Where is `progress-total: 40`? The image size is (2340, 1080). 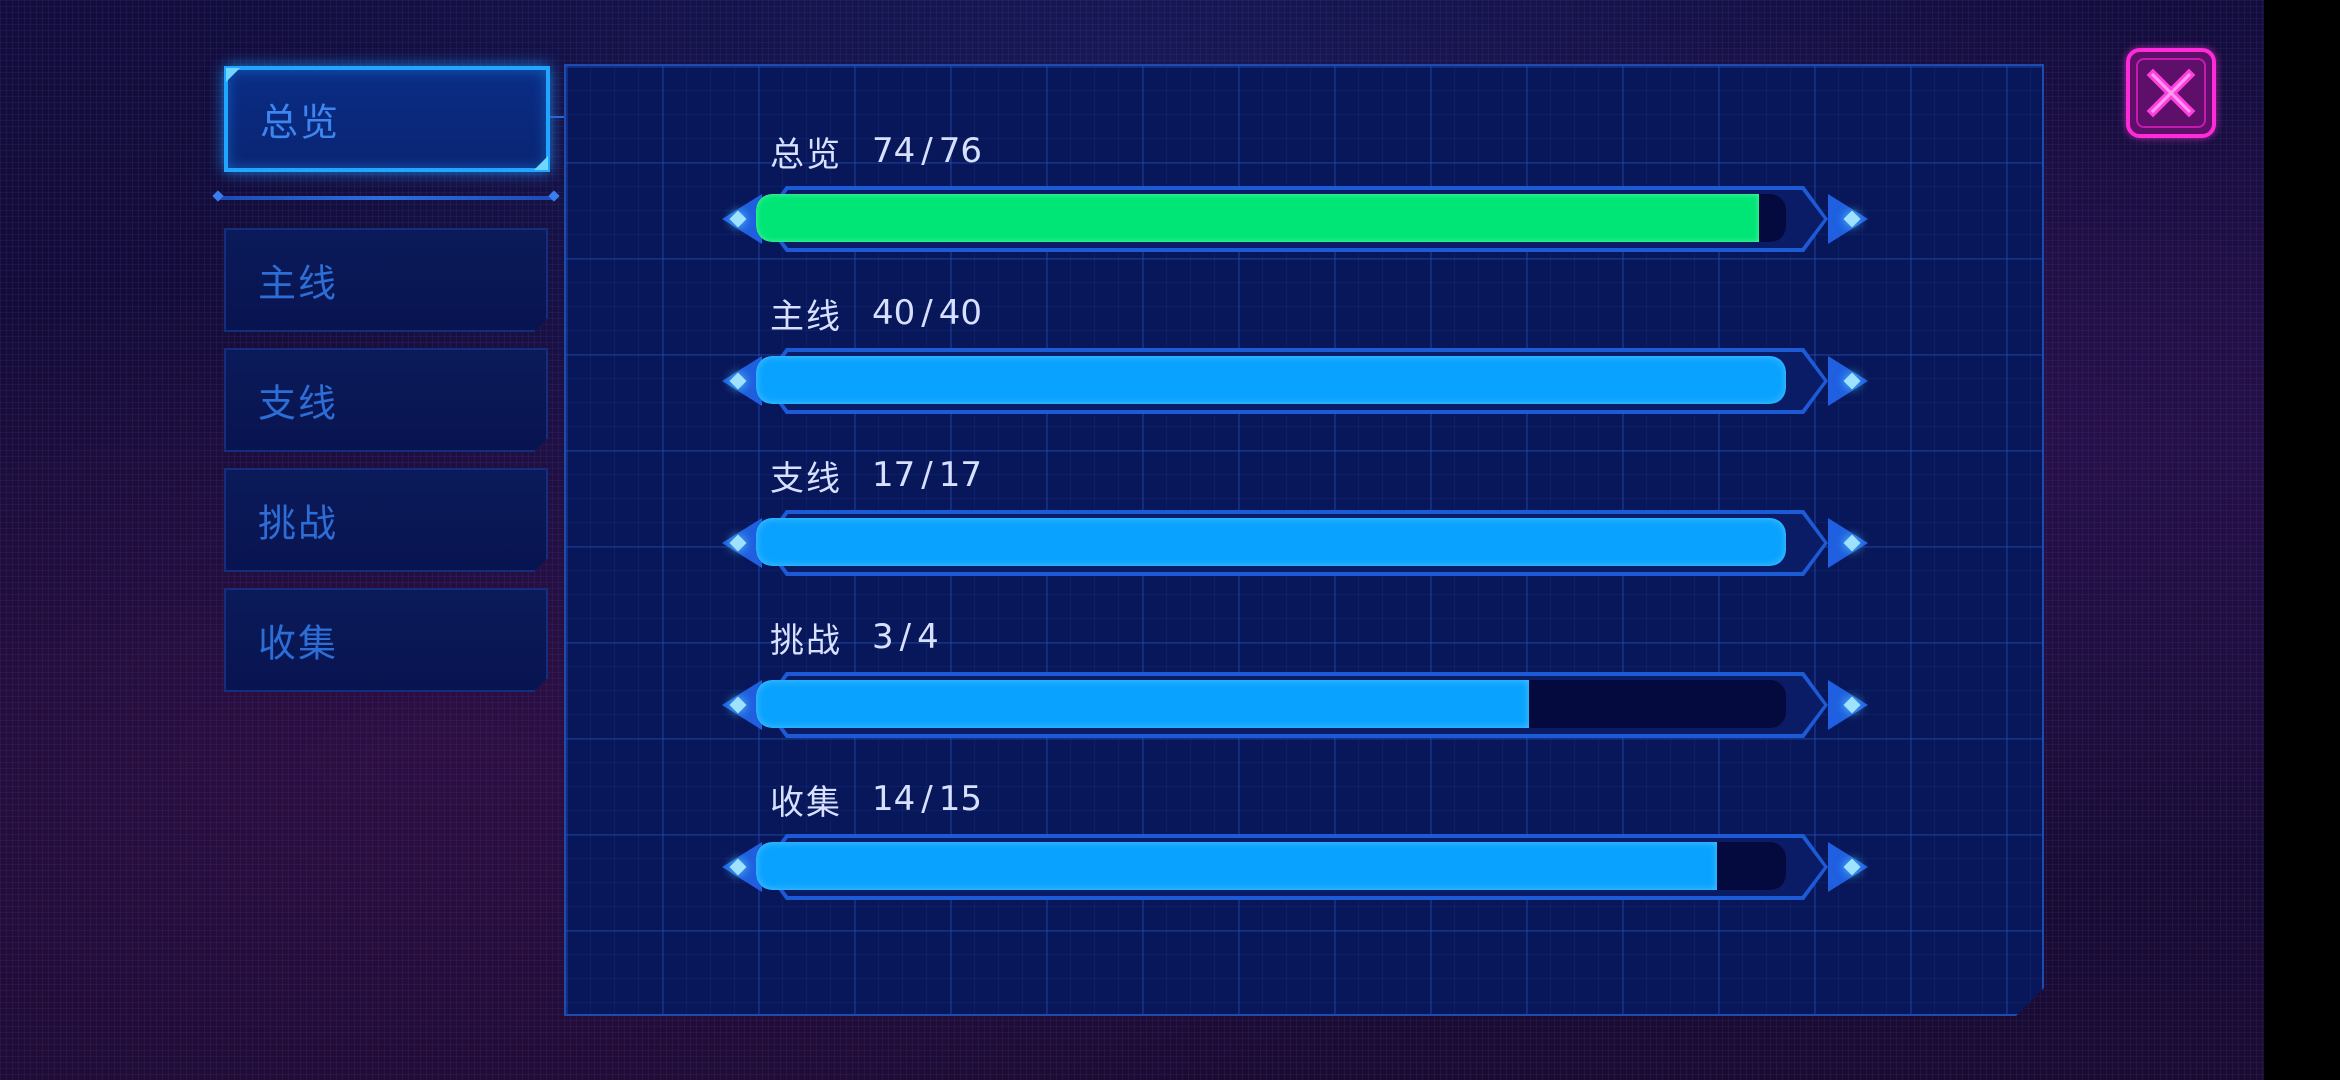 progress-total: 40 is located at coordinates (960, 313).